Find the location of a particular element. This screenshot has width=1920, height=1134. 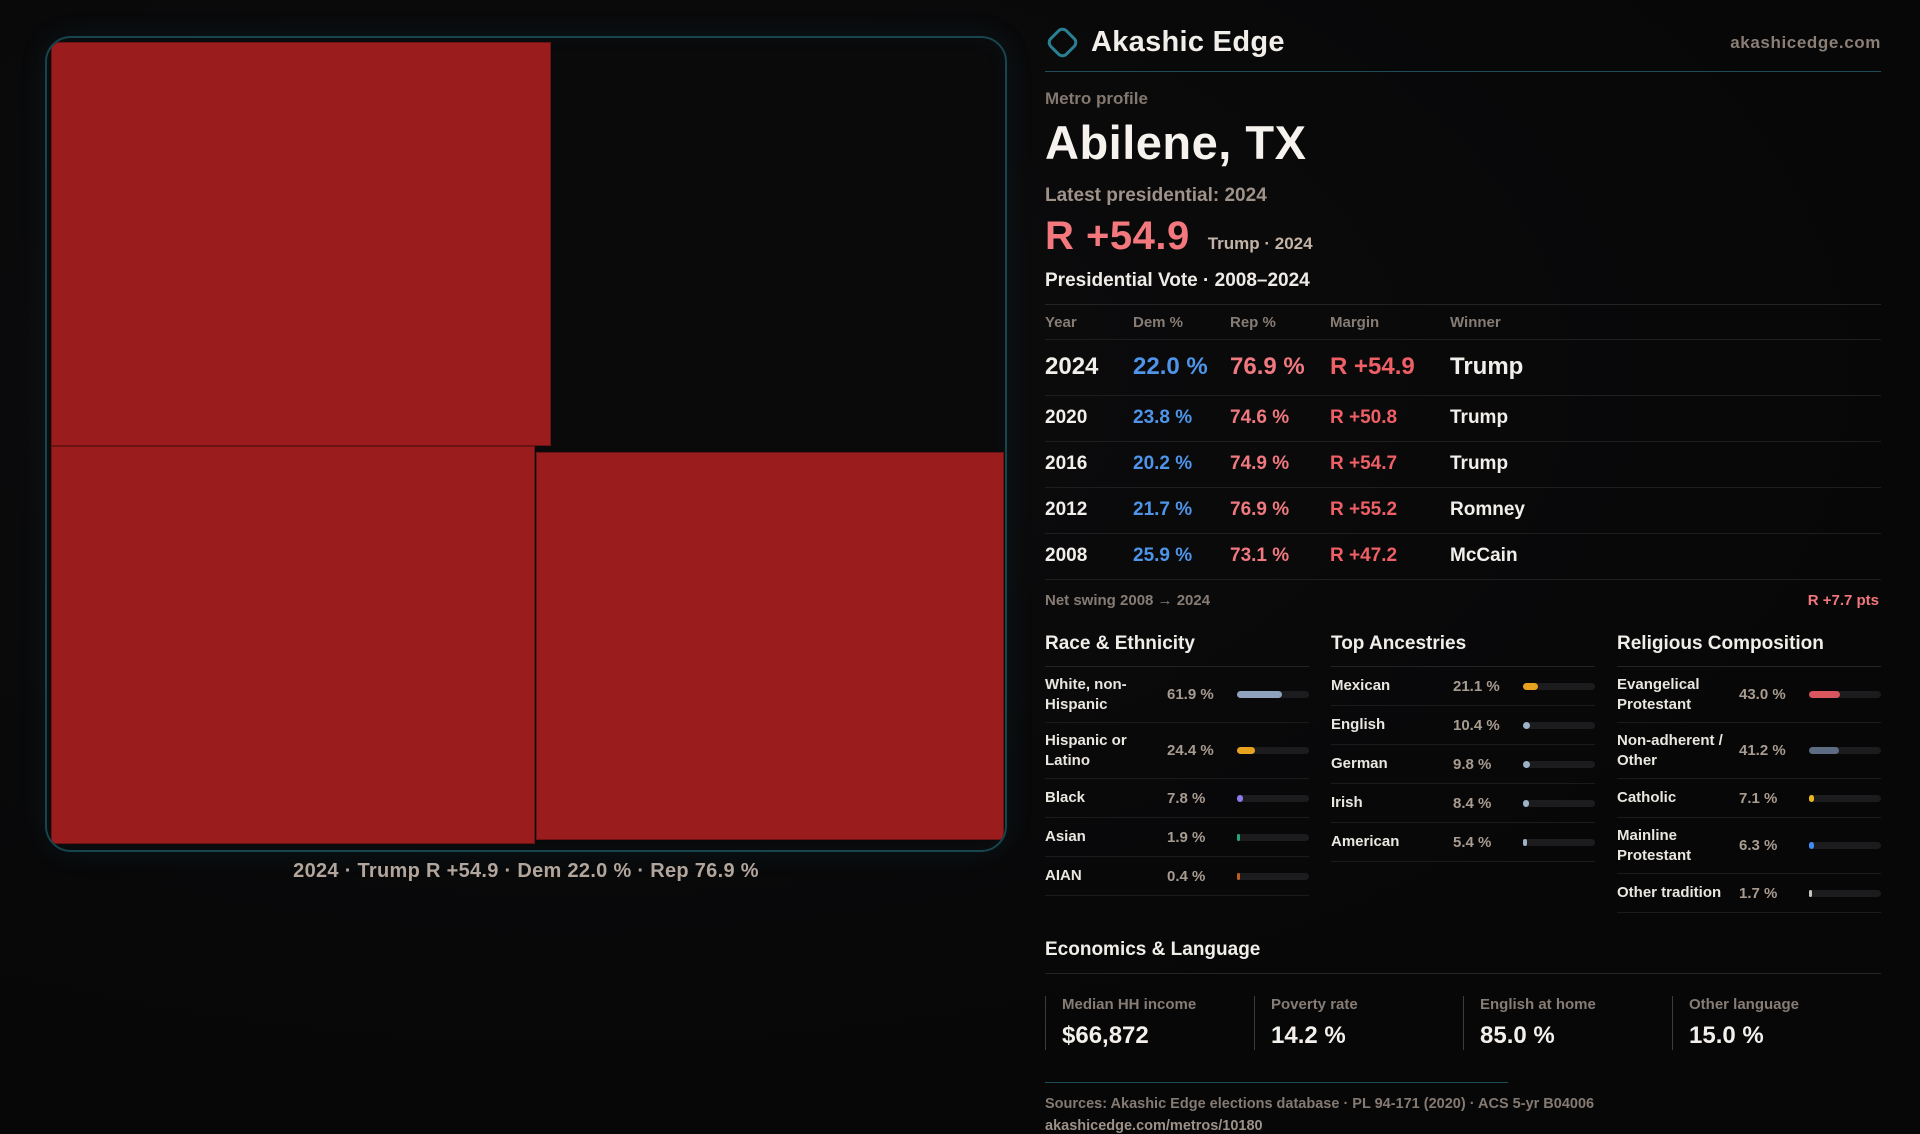

vote-dem: 25.9 % is located at coordinates (1163, 555).